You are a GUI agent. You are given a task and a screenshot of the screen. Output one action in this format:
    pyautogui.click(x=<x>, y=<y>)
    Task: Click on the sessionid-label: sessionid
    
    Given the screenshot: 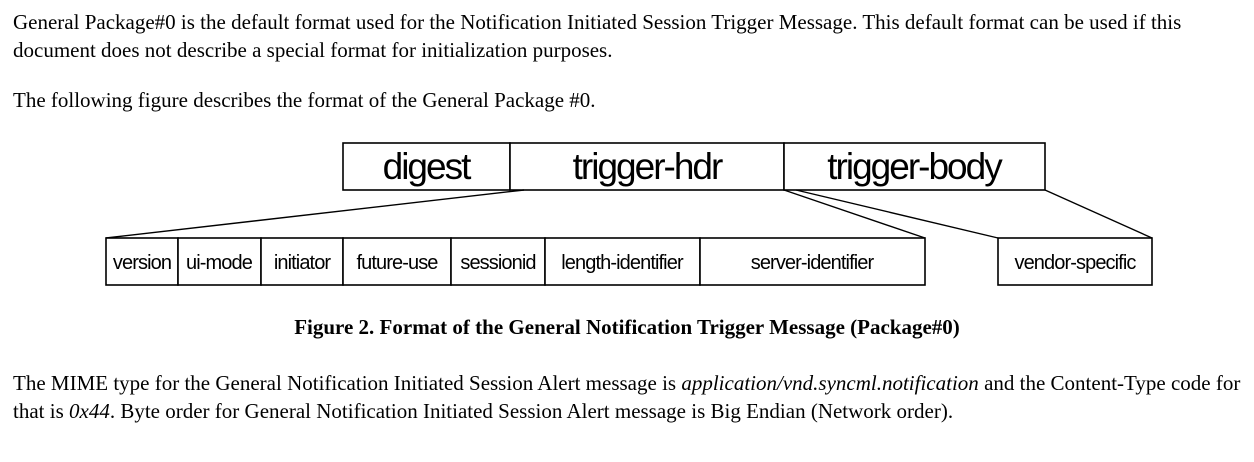 What is the action you would take?
    pyautogui.click(x=497, y=263)
    